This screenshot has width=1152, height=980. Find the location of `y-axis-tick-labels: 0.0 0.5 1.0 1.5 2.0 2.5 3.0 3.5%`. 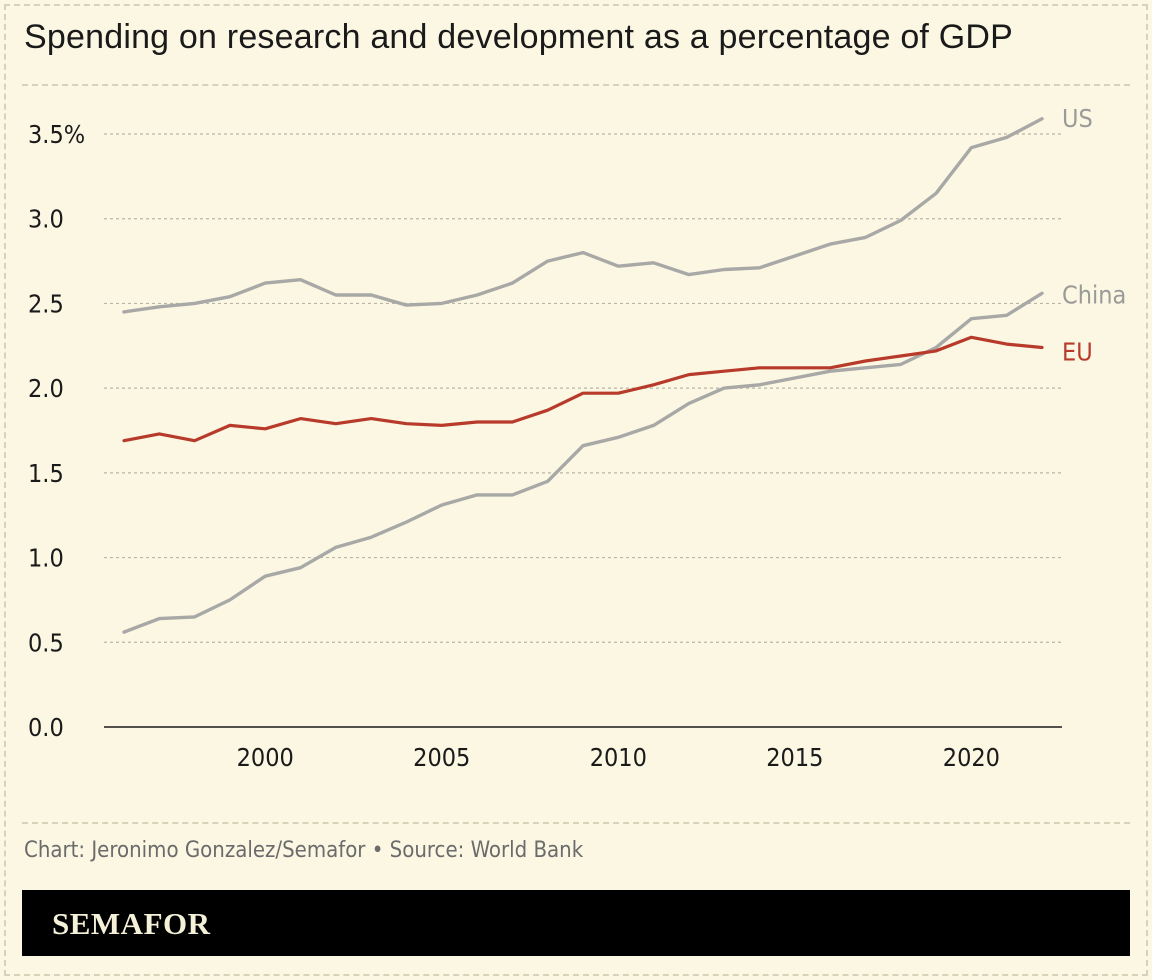

y-axis-tick-labels: 0.0 0.5 1.0 1.5 2.0 2.5 3.0 3.5% is located at coordinates (56, 431).